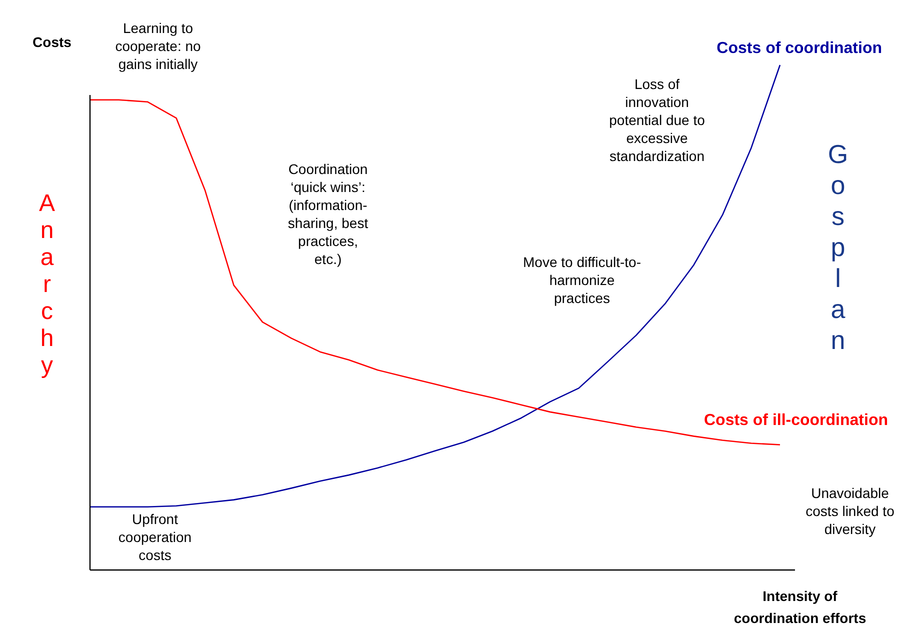 This screenshot has height=641, width=915. I want to click on annotation: Upfront cooperation costs, so click(155, 537).